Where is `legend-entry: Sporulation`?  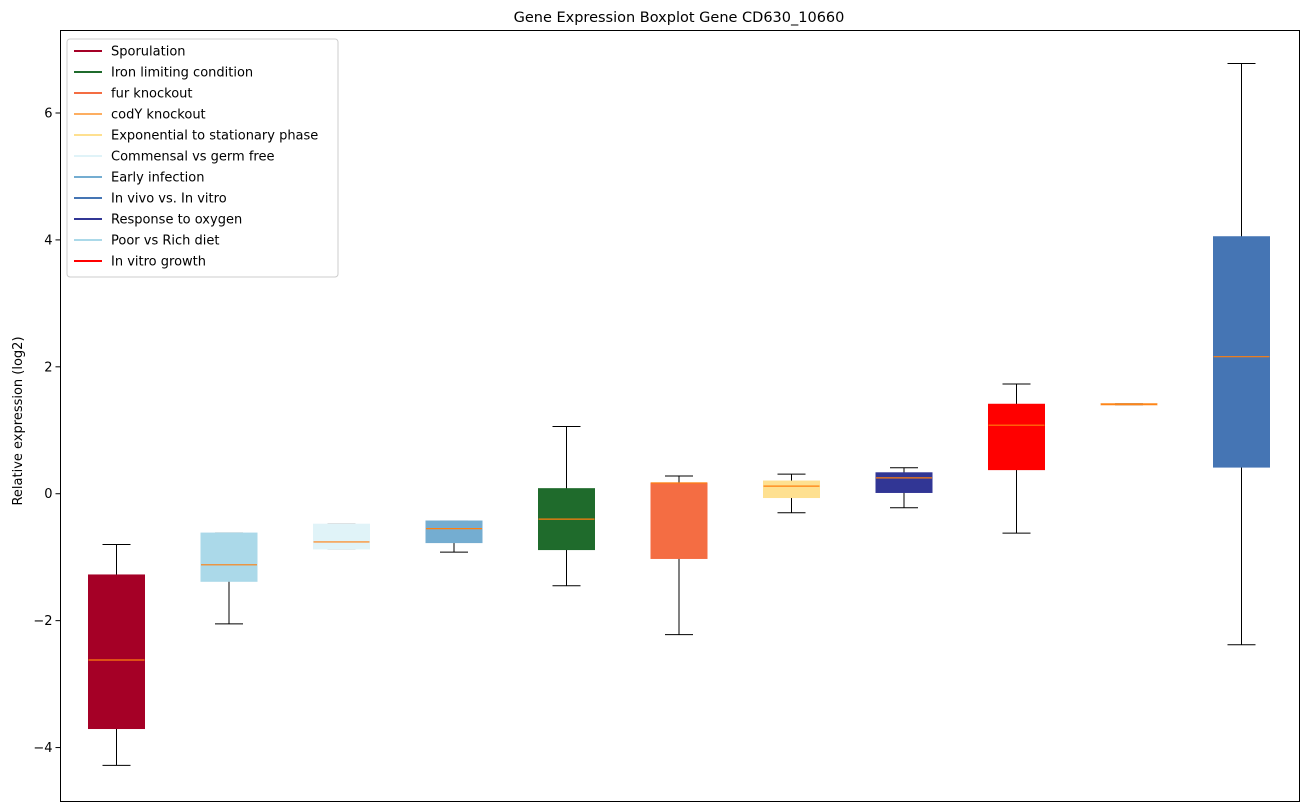 legend-entry: Sporulation is located at coordinates (130, 52).